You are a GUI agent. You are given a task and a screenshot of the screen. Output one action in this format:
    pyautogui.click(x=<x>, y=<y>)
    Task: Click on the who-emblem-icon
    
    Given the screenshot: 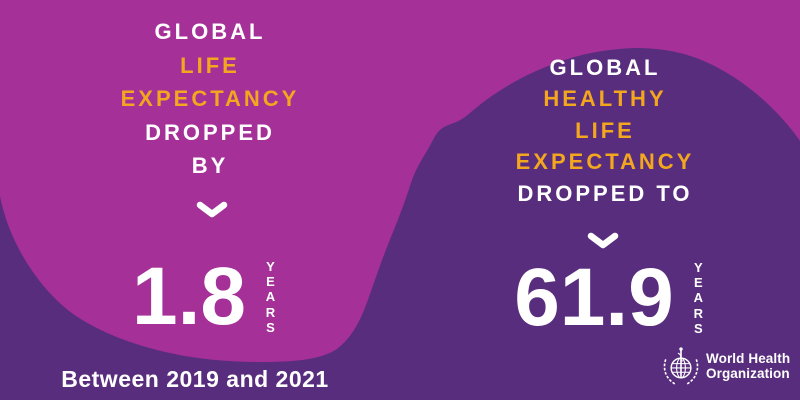 What is the action you would take?
    pyautogui.click(x=681, y=366)
    